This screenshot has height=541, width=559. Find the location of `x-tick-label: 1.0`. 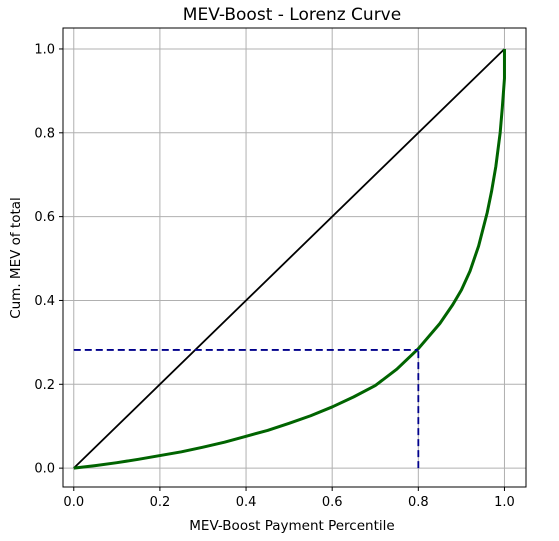

x-tick-label: 1.0 is located at coordinates (504, 502).